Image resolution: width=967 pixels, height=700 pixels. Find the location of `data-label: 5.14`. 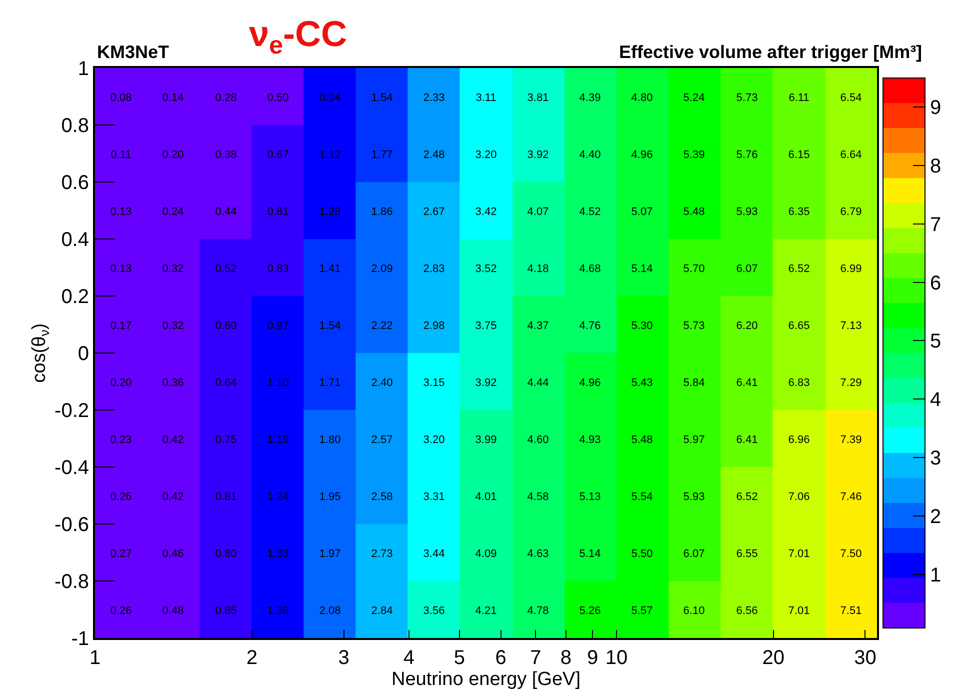

data-label: 5.14 is located at coordinates (642, 268).